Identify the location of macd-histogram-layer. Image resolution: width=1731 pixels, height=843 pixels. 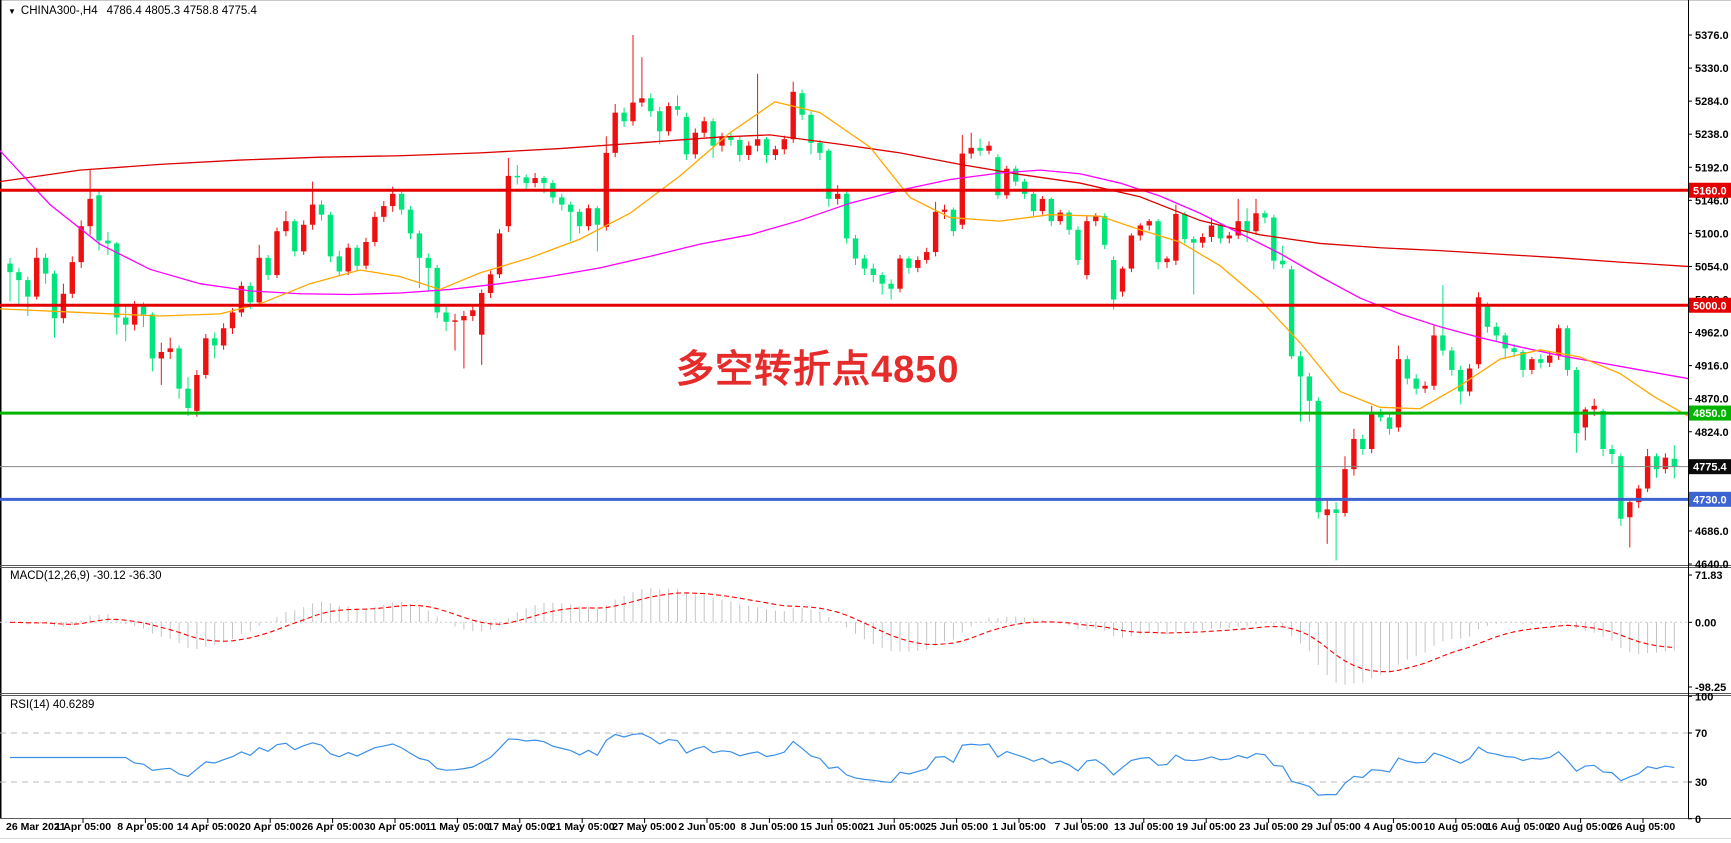
(846, 636).